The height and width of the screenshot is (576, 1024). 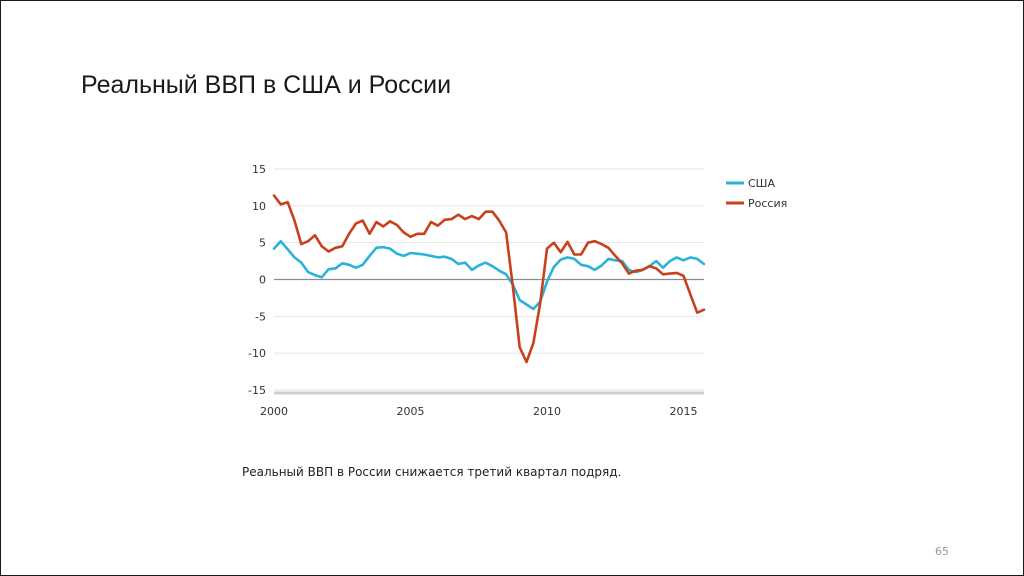 What do you see at coordinates (942, 551) in the screenshot?
I see `page-number: 65` at bounding box center [942, 551].